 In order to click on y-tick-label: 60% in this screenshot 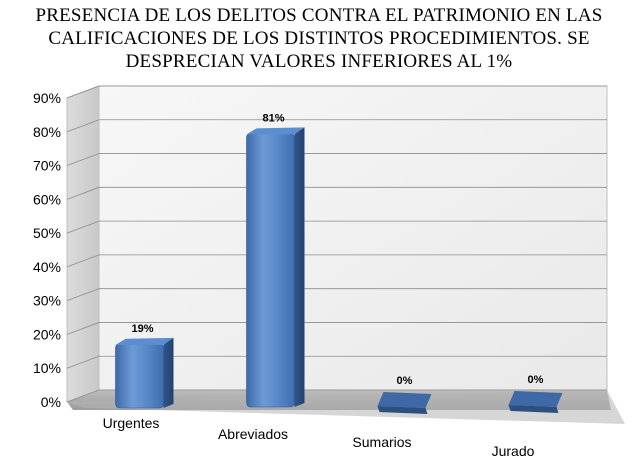, I will do `click(47, 199)`.